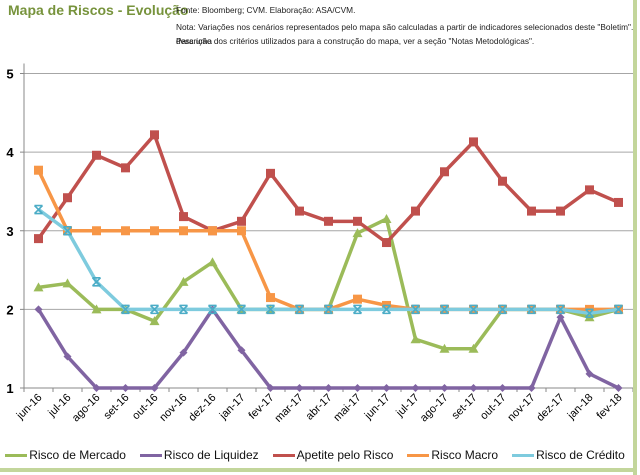  What do you see at coordinates (465, 455) in the screenshot?
I see `legend-label: Risco Macro` at bounding box center [465, 455].